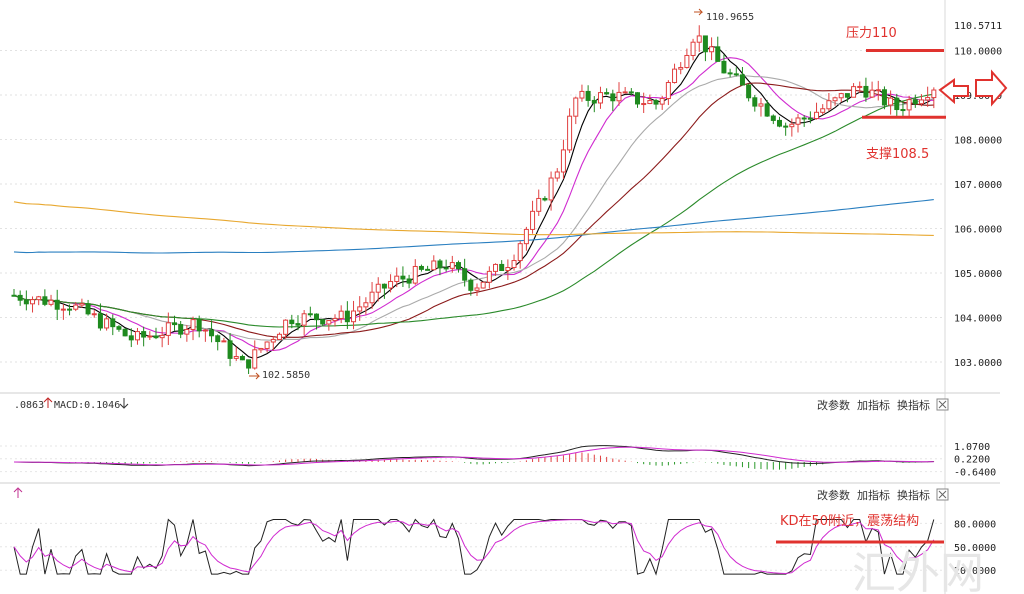 Image resolution: width=1024 pixels, height=594 pixels. Describe the element at coordinates (918, 571) in the screenshot. I see `watermark: 汇外网` at that location.